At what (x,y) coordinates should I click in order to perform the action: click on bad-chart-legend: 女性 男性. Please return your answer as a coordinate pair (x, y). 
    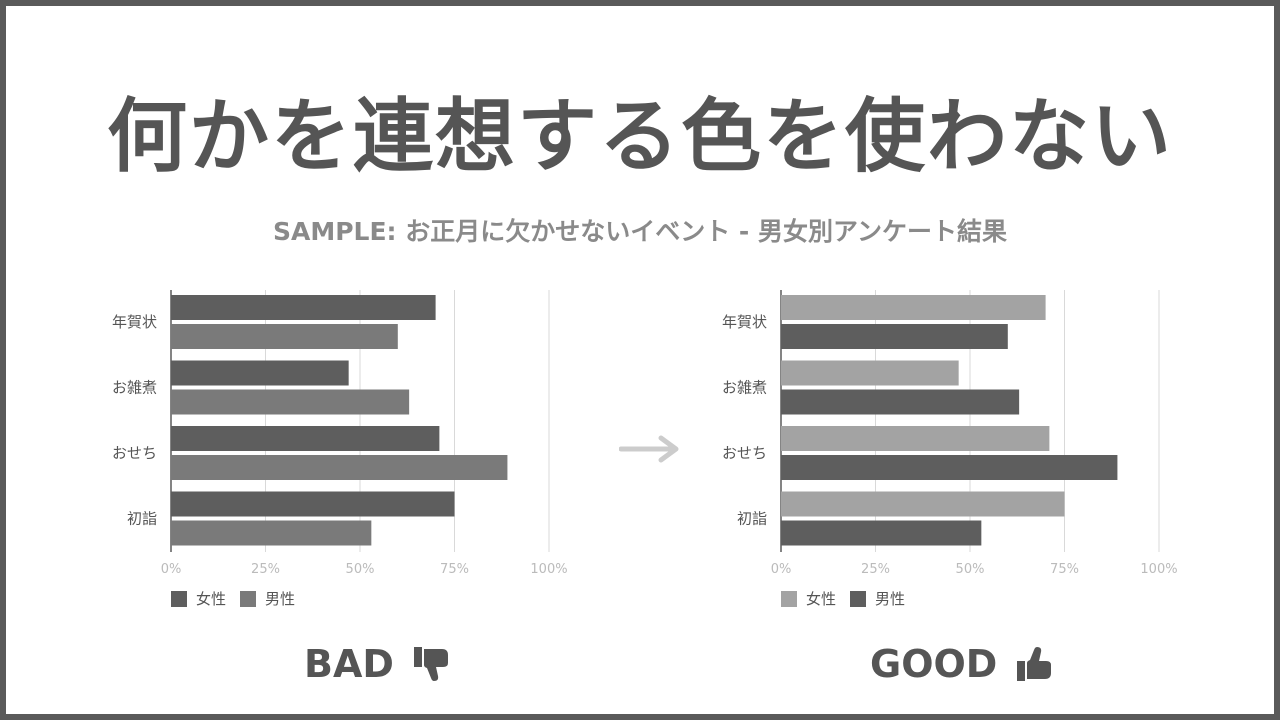
    Looking at the image, I should click on (240, 598).